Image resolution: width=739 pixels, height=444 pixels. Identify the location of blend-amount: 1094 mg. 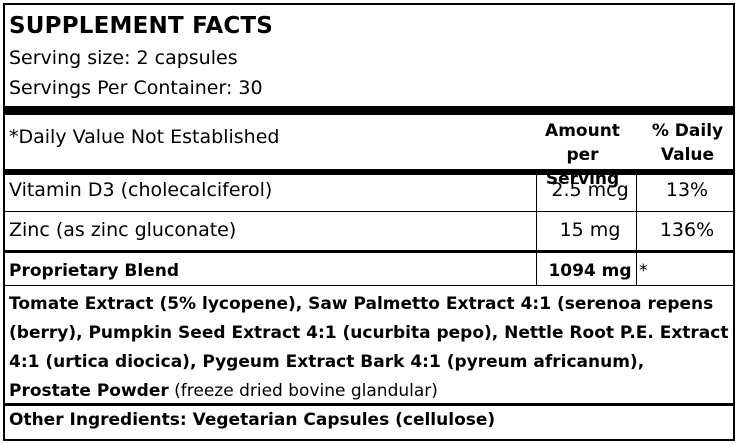
(590, 271).